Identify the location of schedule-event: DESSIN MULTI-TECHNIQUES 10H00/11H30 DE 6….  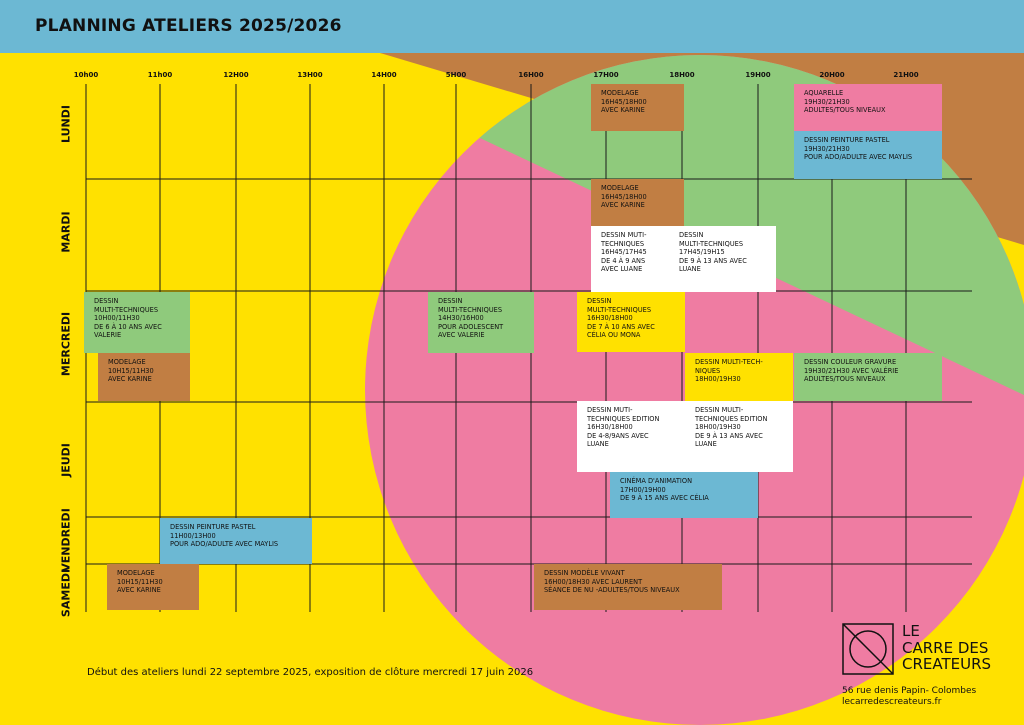
(137, 322).